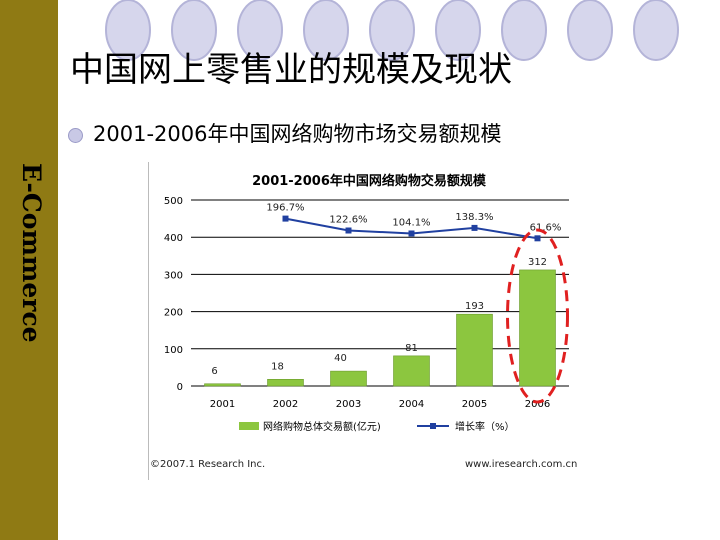  What do you see at coordinates (411, 222) in the screenshot?
I see `line-data-label: 104.1%` at bounding box center [411, 222].